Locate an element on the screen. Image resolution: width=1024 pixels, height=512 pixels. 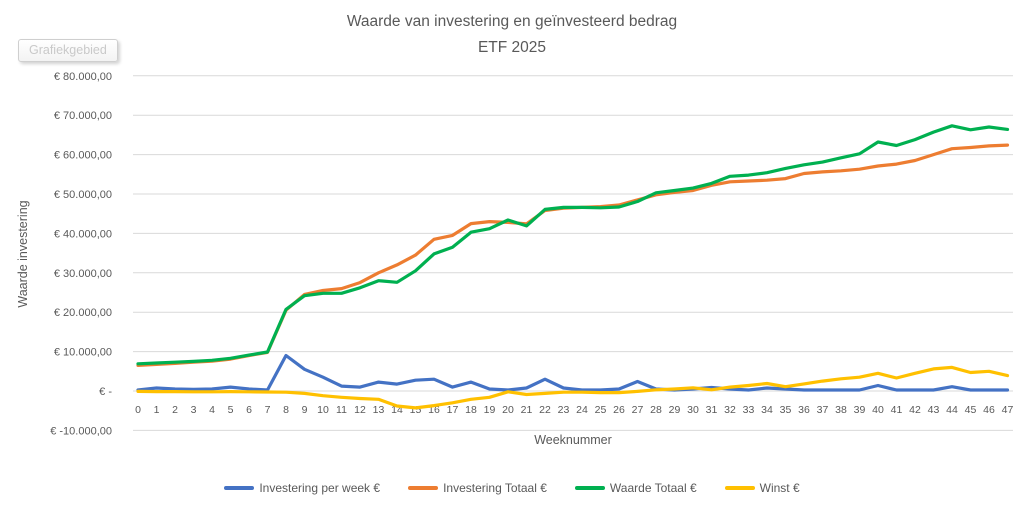
legend-item-2: Waarde Totaal € is located at coordinates (635, 488).